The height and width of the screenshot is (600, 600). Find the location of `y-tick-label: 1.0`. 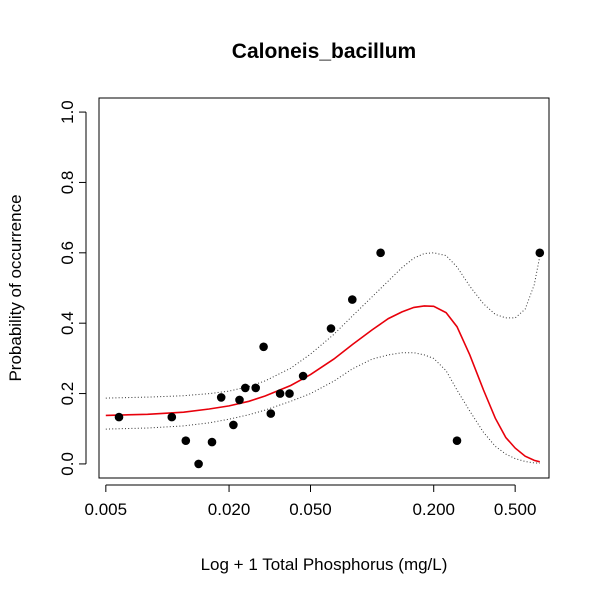

y-tick-label: 1.0 is located at coordinates (67, 112).